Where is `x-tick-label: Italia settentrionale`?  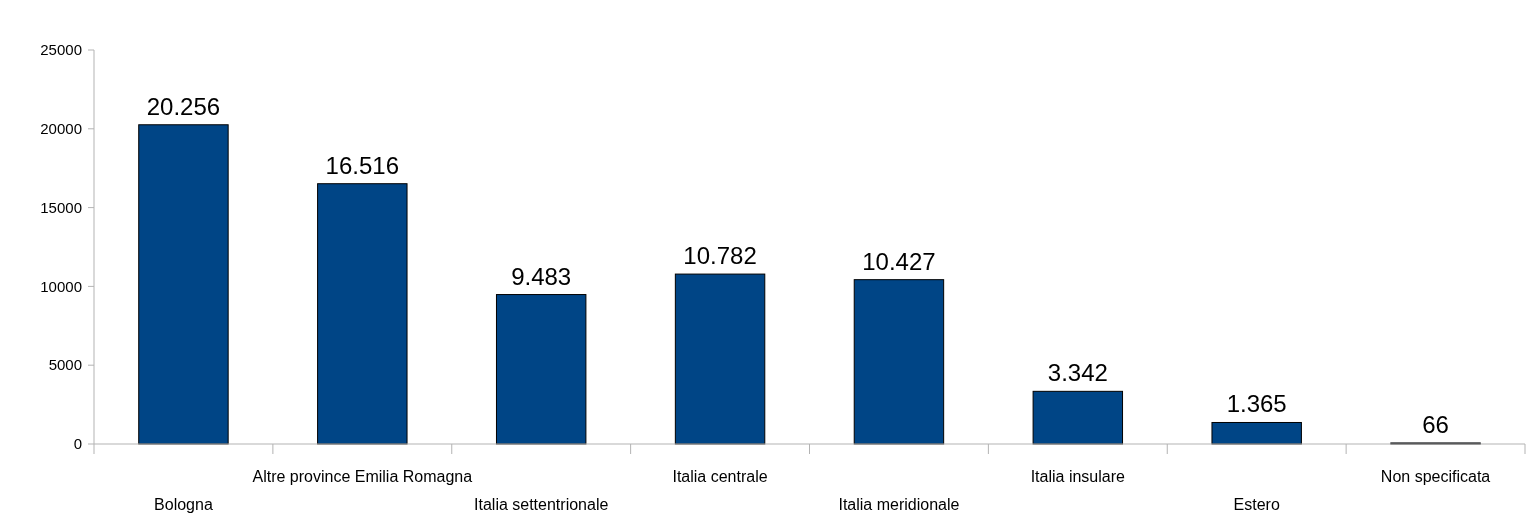 x-tick-label: Italia settentrionale is located at coordinates (541, 504).